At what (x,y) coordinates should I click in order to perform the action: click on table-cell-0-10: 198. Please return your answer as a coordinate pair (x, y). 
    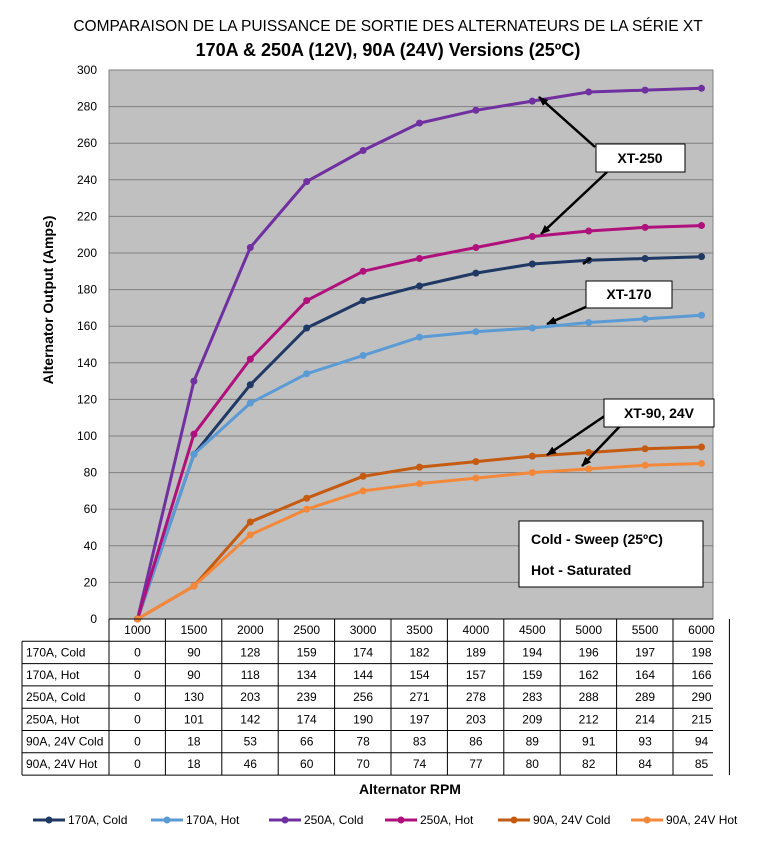
    Looking at the image, I should click on (701, 652).